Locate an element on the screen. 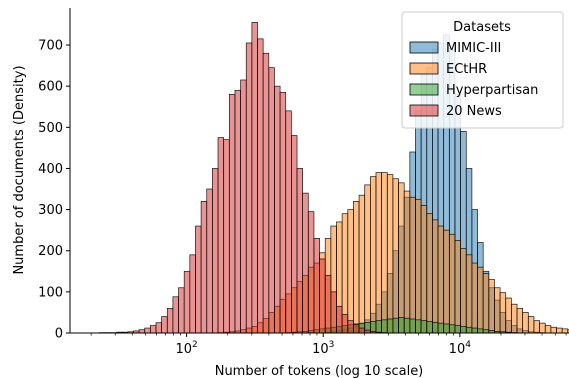  legend-label: MIMIC-III is located at coordinates (473, 48).